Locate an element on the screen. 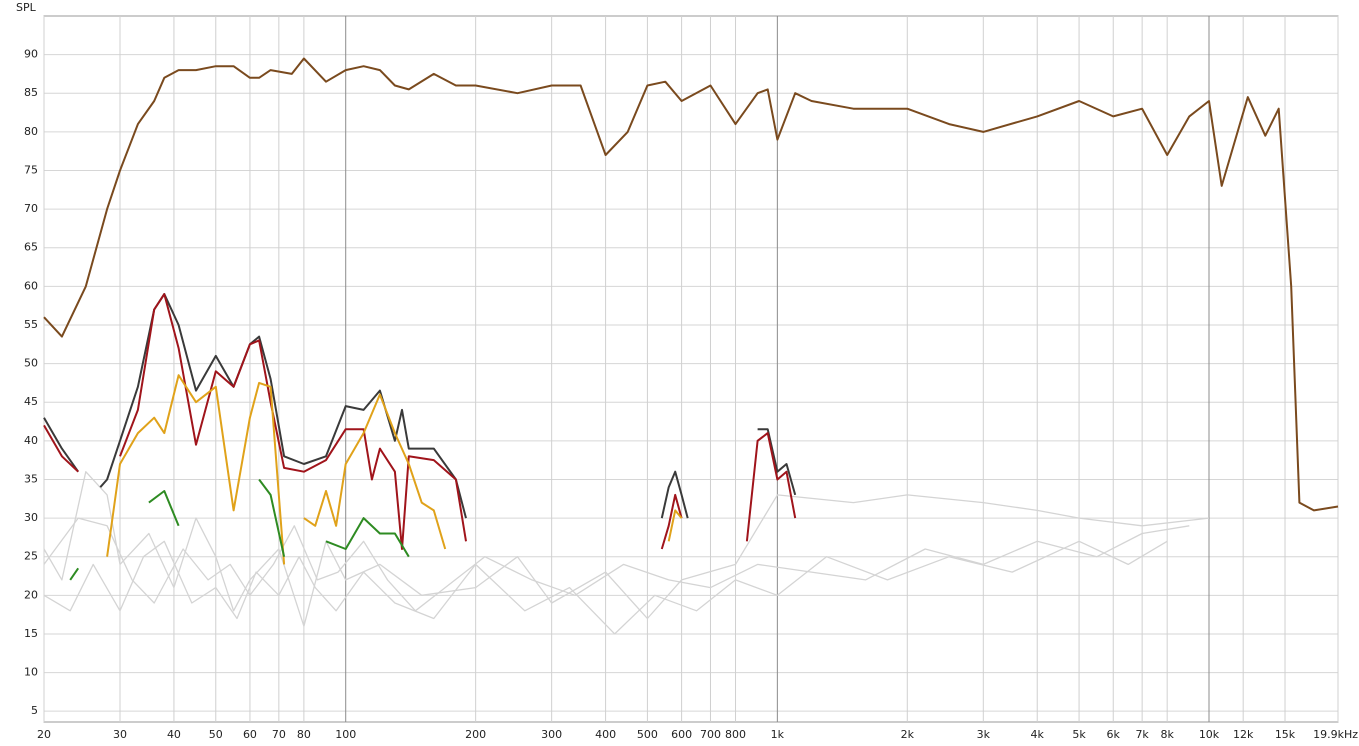 The height and width of the screenshot is (746, 1359). x-tick-label: 50 is located at coordinates (216, 734).